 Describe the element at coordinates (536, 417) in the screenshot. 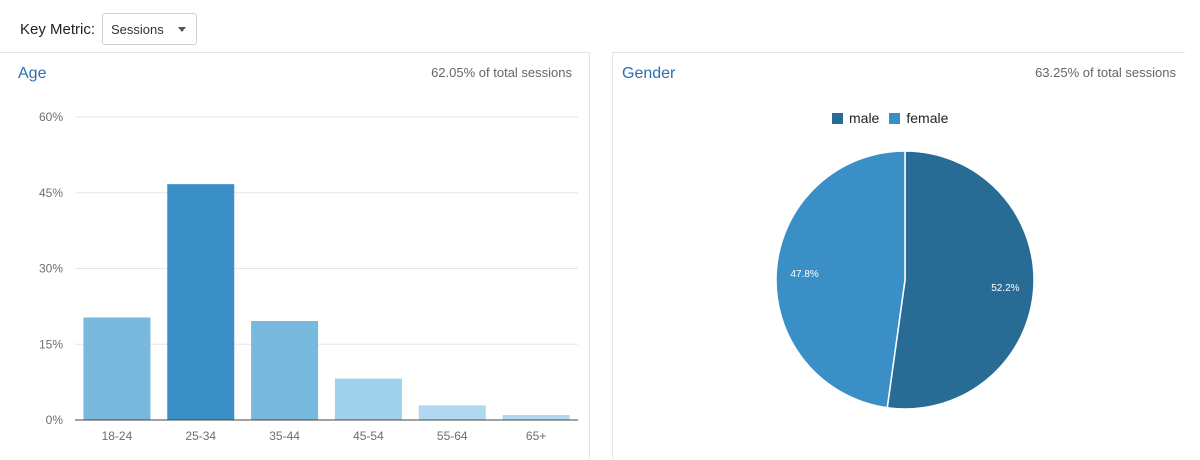

I see `bar-65+` at that location.